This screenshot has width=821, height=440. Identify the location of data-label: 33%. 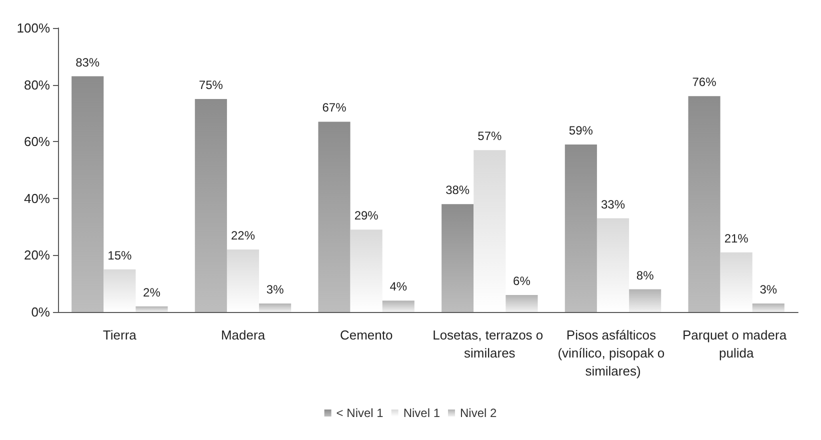
(613, 204).